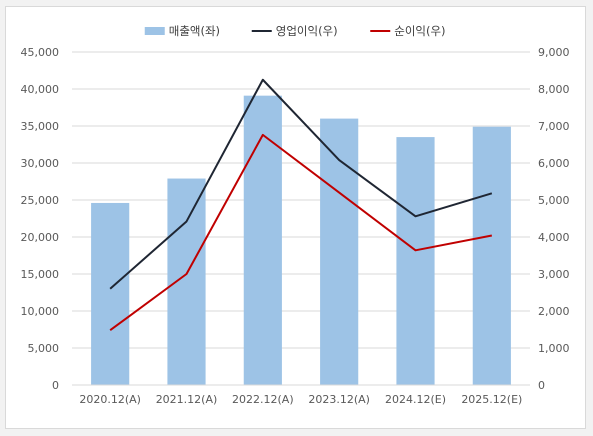  I want to click on x-tick-label: 2023.12(A), so click(339, 399).